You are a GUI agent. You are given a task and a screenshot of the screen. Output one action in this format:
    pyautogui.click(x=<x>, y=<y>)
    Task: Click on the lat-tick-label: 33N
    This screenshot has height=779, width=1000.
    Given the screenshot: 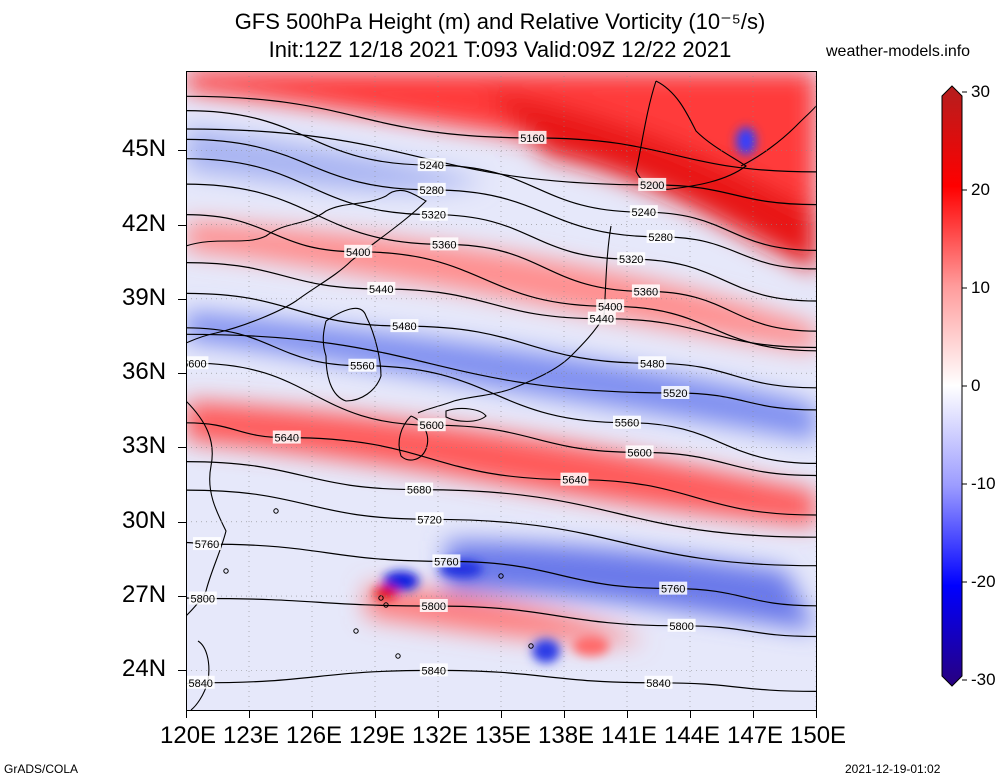 What is the action you would take?
    pyautogui.click(x=144, y=446)
    